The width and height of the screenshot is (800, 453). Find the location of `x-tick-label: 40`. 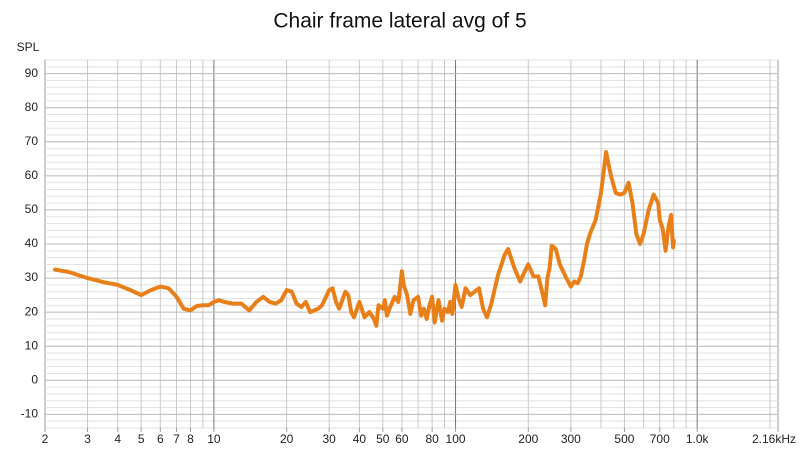

x-tick-label: 40 is located at coordinates (360, 439).